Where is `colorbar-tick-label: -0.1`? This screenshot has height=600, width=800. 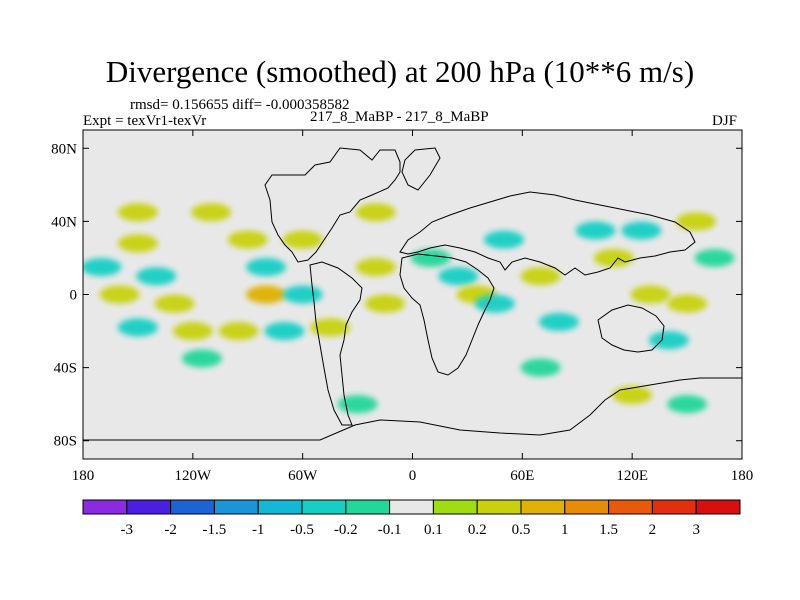 colorbar-tick-label: -0.1 is located at coordinates (390, 530).